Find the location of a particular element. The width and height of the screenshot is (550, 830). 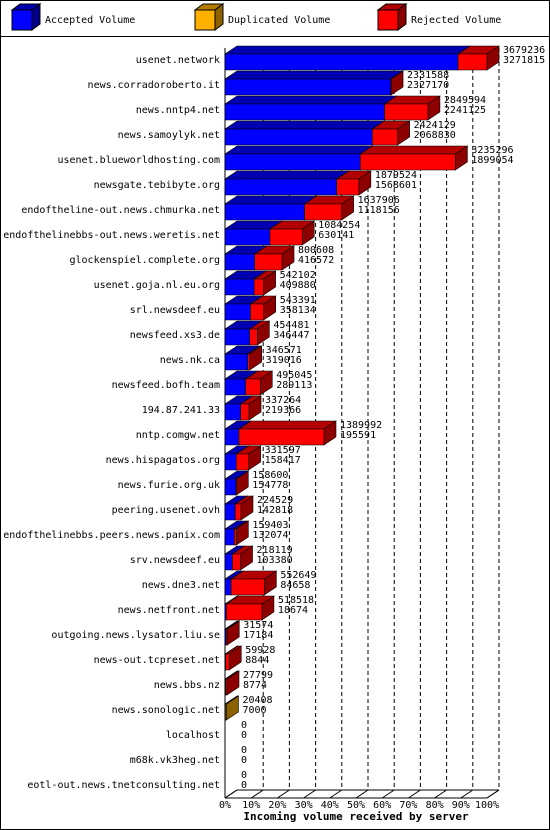

y-tick-label: eotl-out.news.tnetconsulting.net is located at coordinates (123, 785).